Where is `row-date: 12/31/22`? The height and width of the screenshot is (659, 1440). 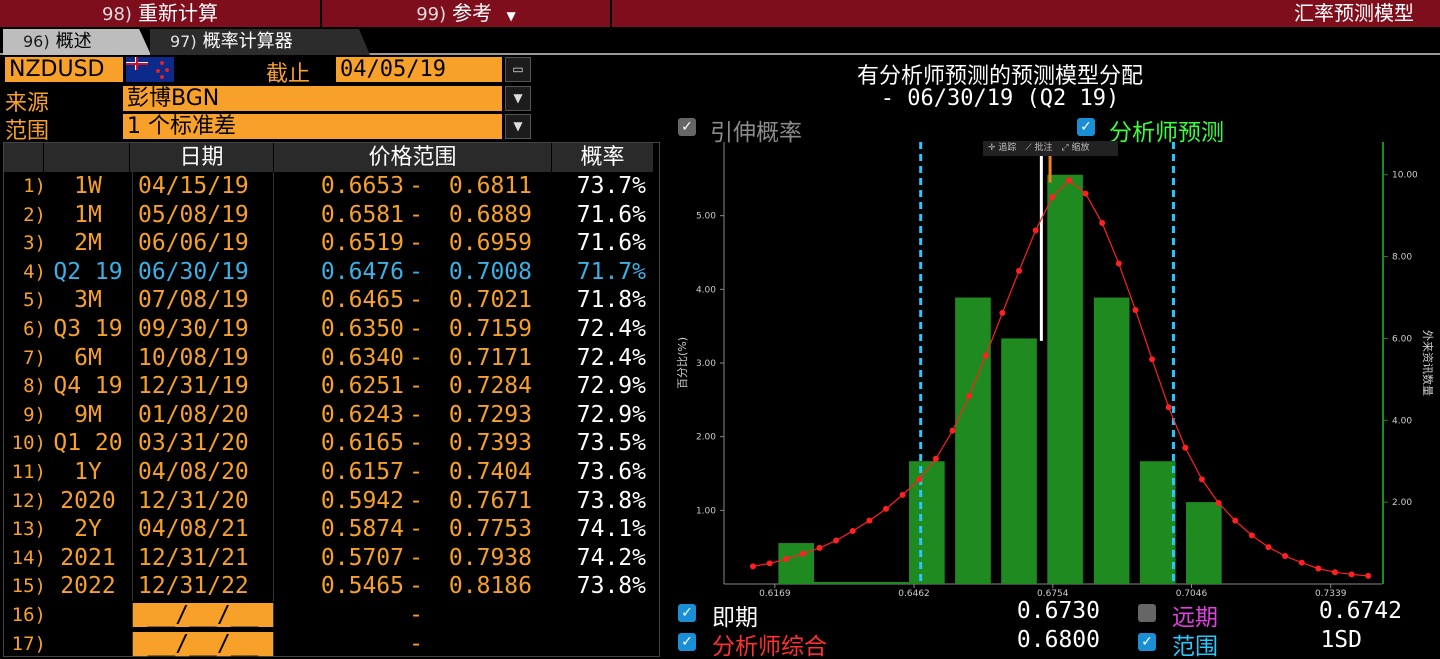
row-date: 12/31/22 is located at coordinates (203, 586).